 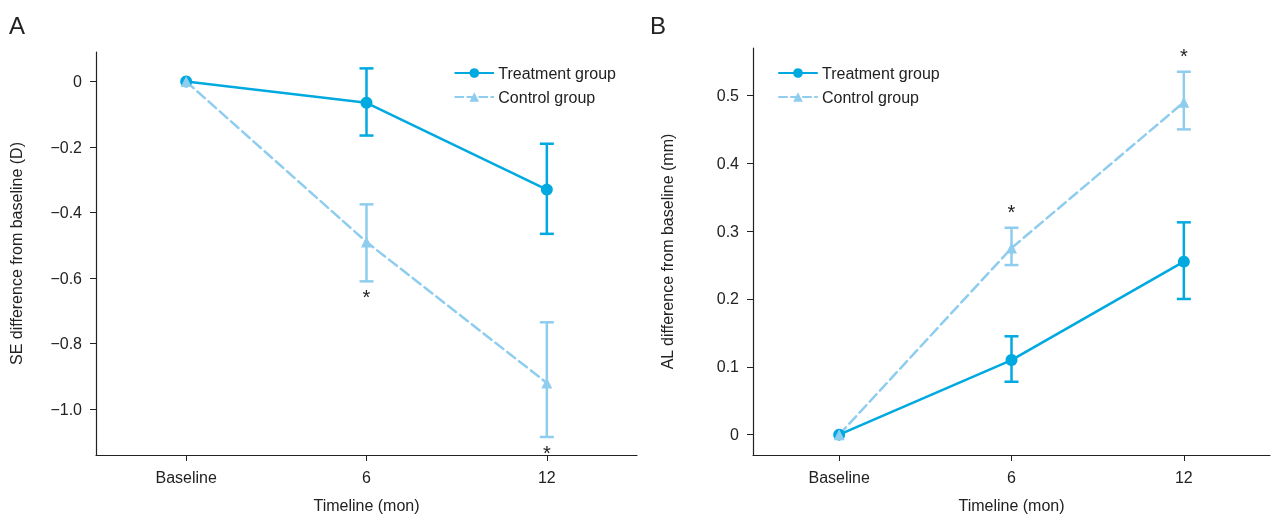 What do you see at coordinates (66, 213) in the screenshot?
I see `y-tick-label: −0.4` at bounding box center [66, 213].